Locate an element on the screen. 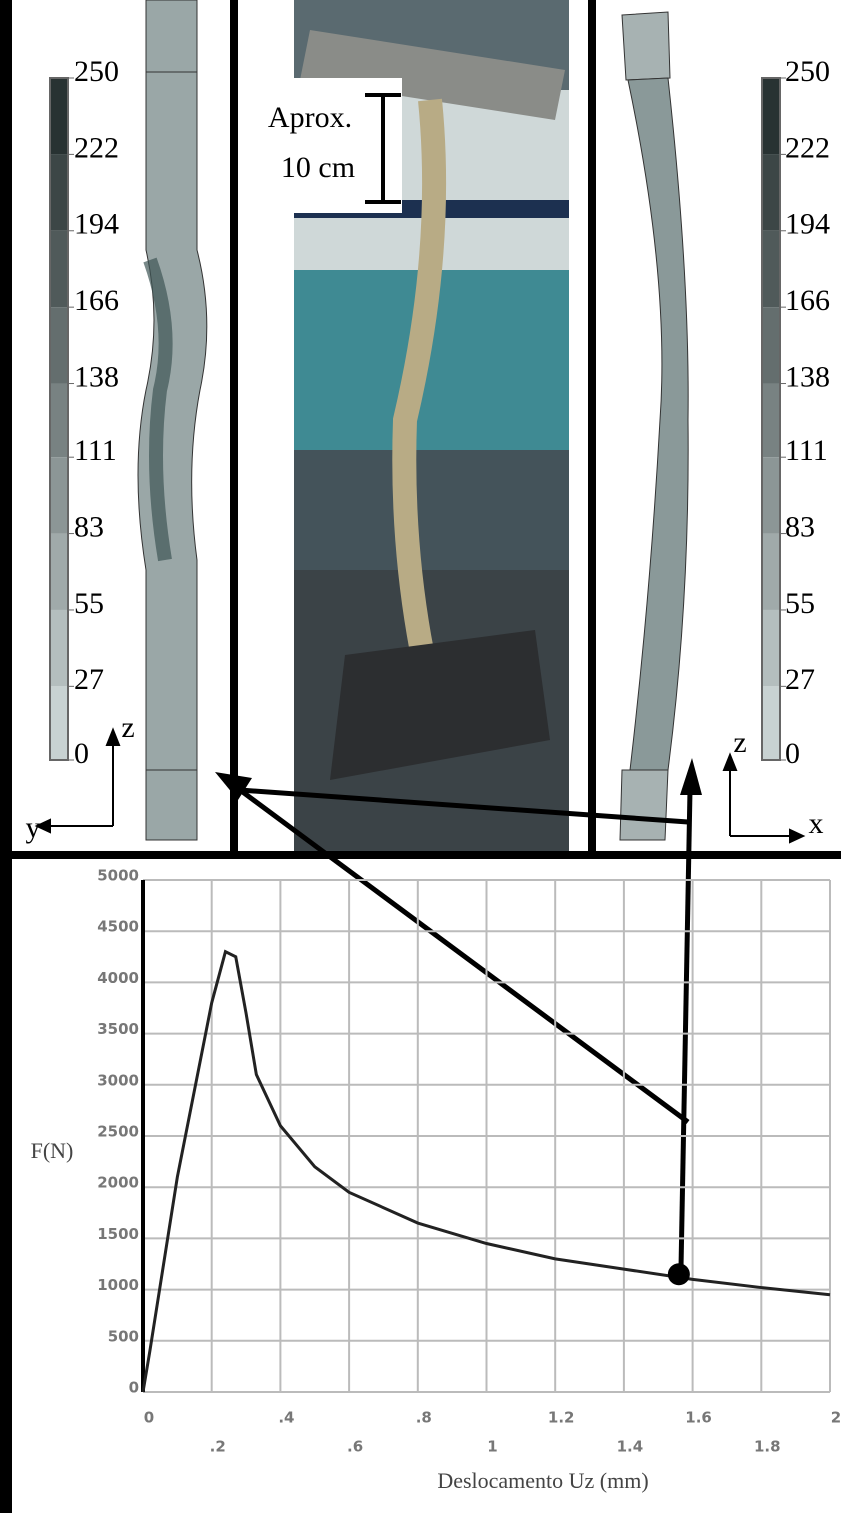 The width and height of the screenshot is (841, 1513). y-axis-label: F(N) is located at coordinates (52, 1150).